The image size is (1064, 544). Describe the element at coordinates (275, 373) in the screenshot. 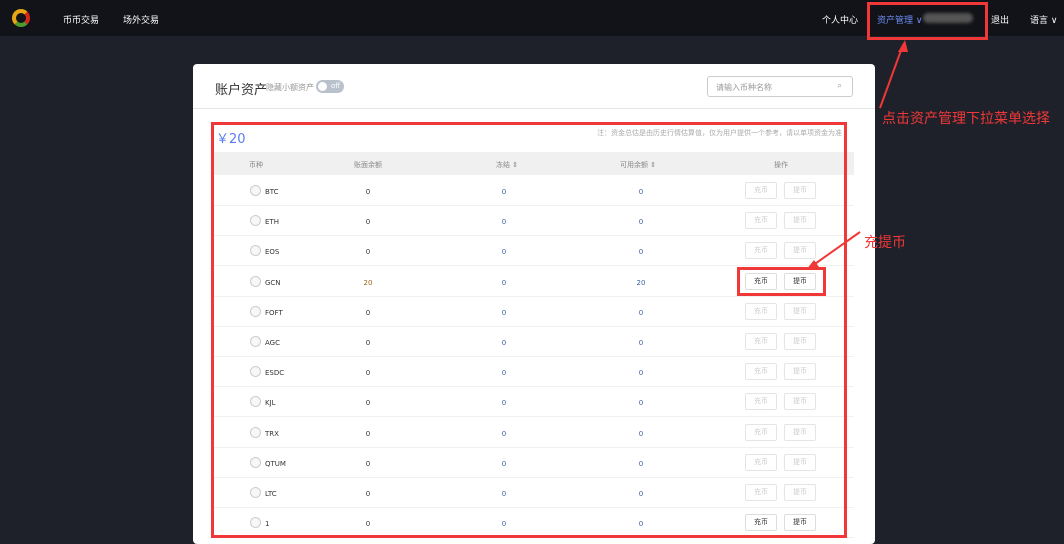

I see `coin-name: ESDC` at that location.